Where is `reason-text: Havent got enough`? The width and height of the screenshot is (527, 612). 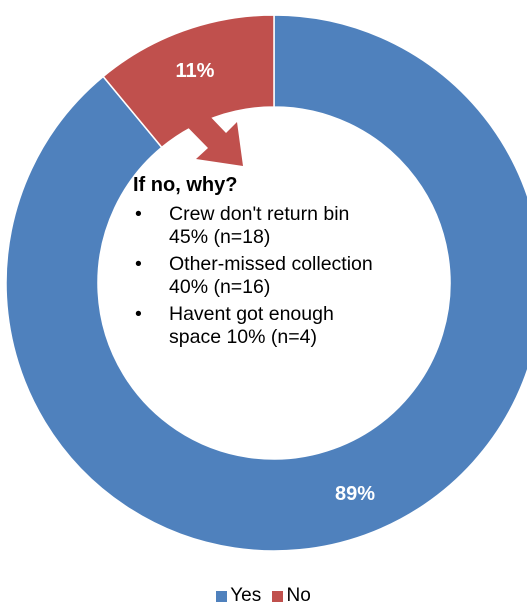 reason-text: Havent got enough is located at coordinates (251, 314).